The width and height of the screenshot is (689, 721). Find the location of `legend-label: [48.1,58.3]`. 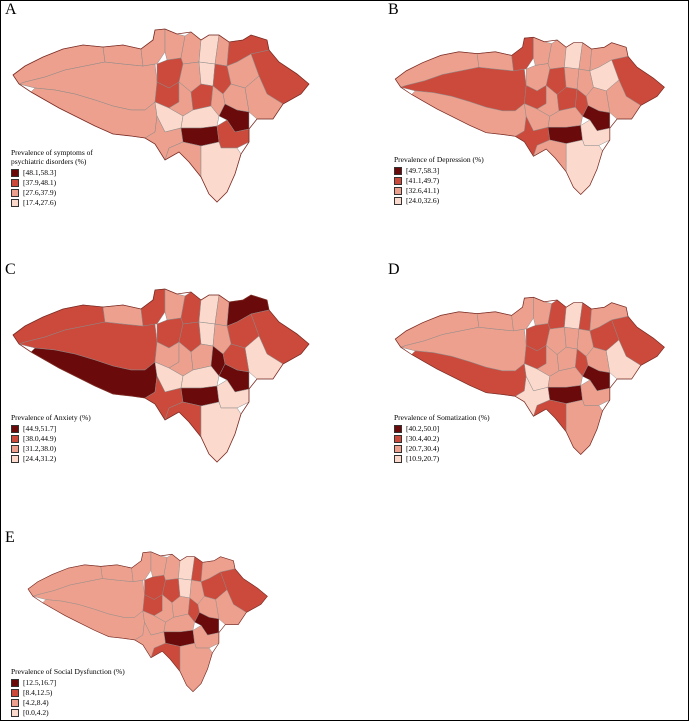

legend-label: [48.1,58.3] is located at coordinates (40, 172).